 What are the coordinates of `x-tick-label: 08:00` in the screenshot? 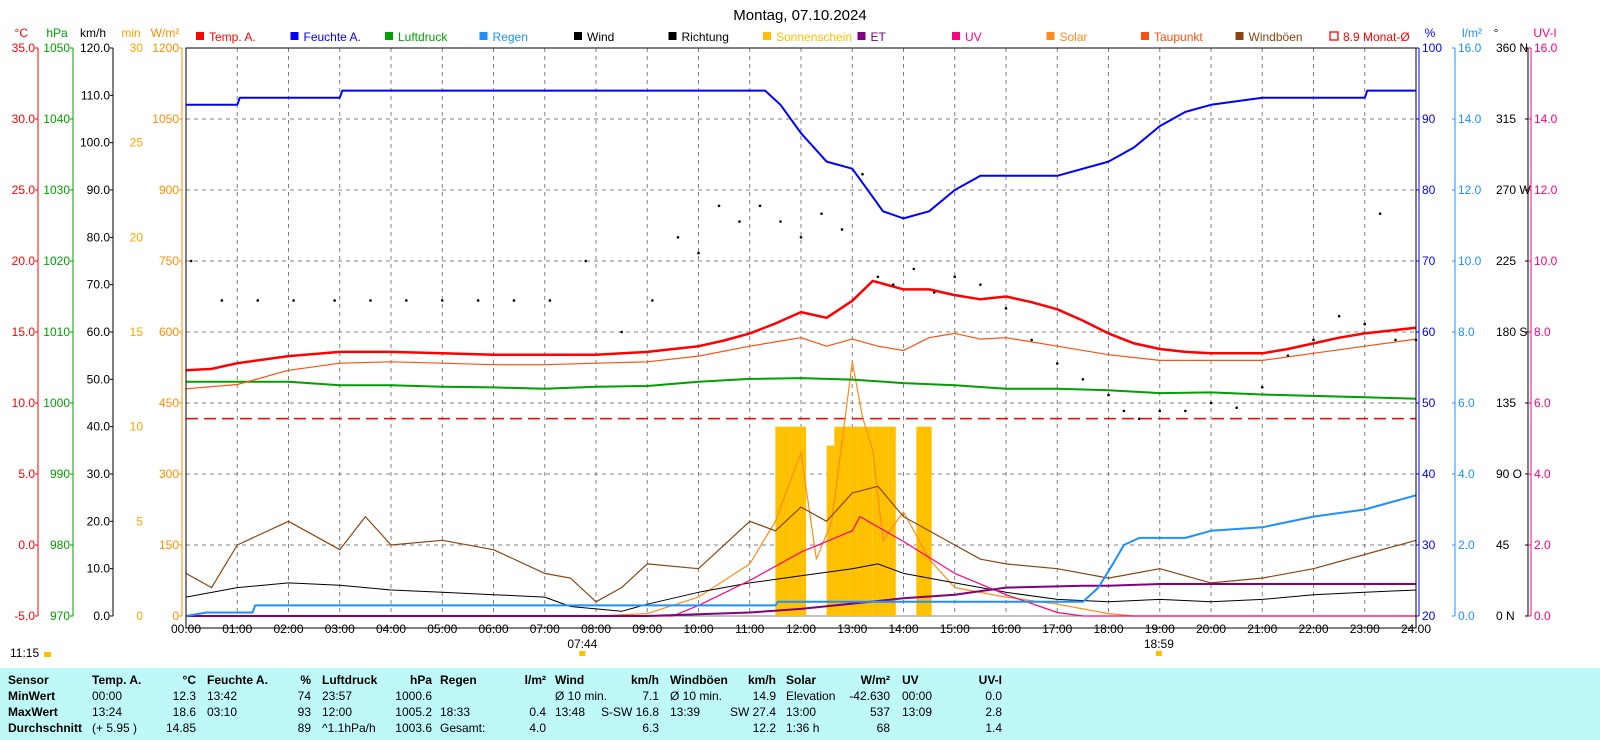 It's located at (596, 629).